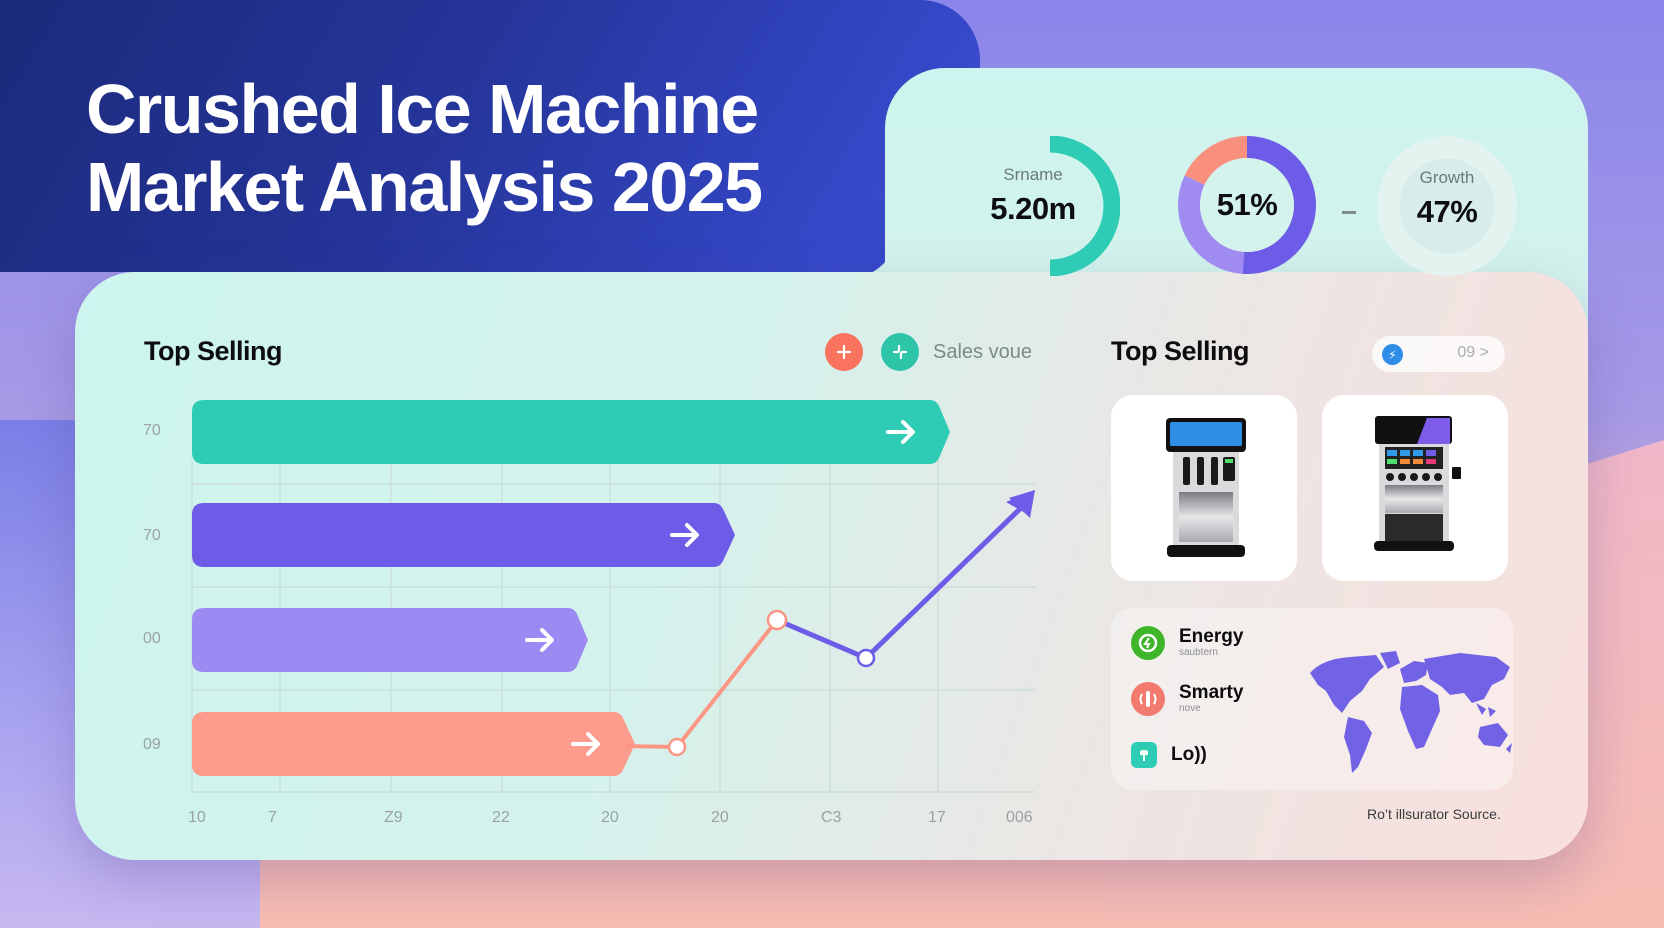 Image resolution: width=1664 pixels, height=928 pixels. I want to click on pager-label: 09 >, so click(1473, 352).